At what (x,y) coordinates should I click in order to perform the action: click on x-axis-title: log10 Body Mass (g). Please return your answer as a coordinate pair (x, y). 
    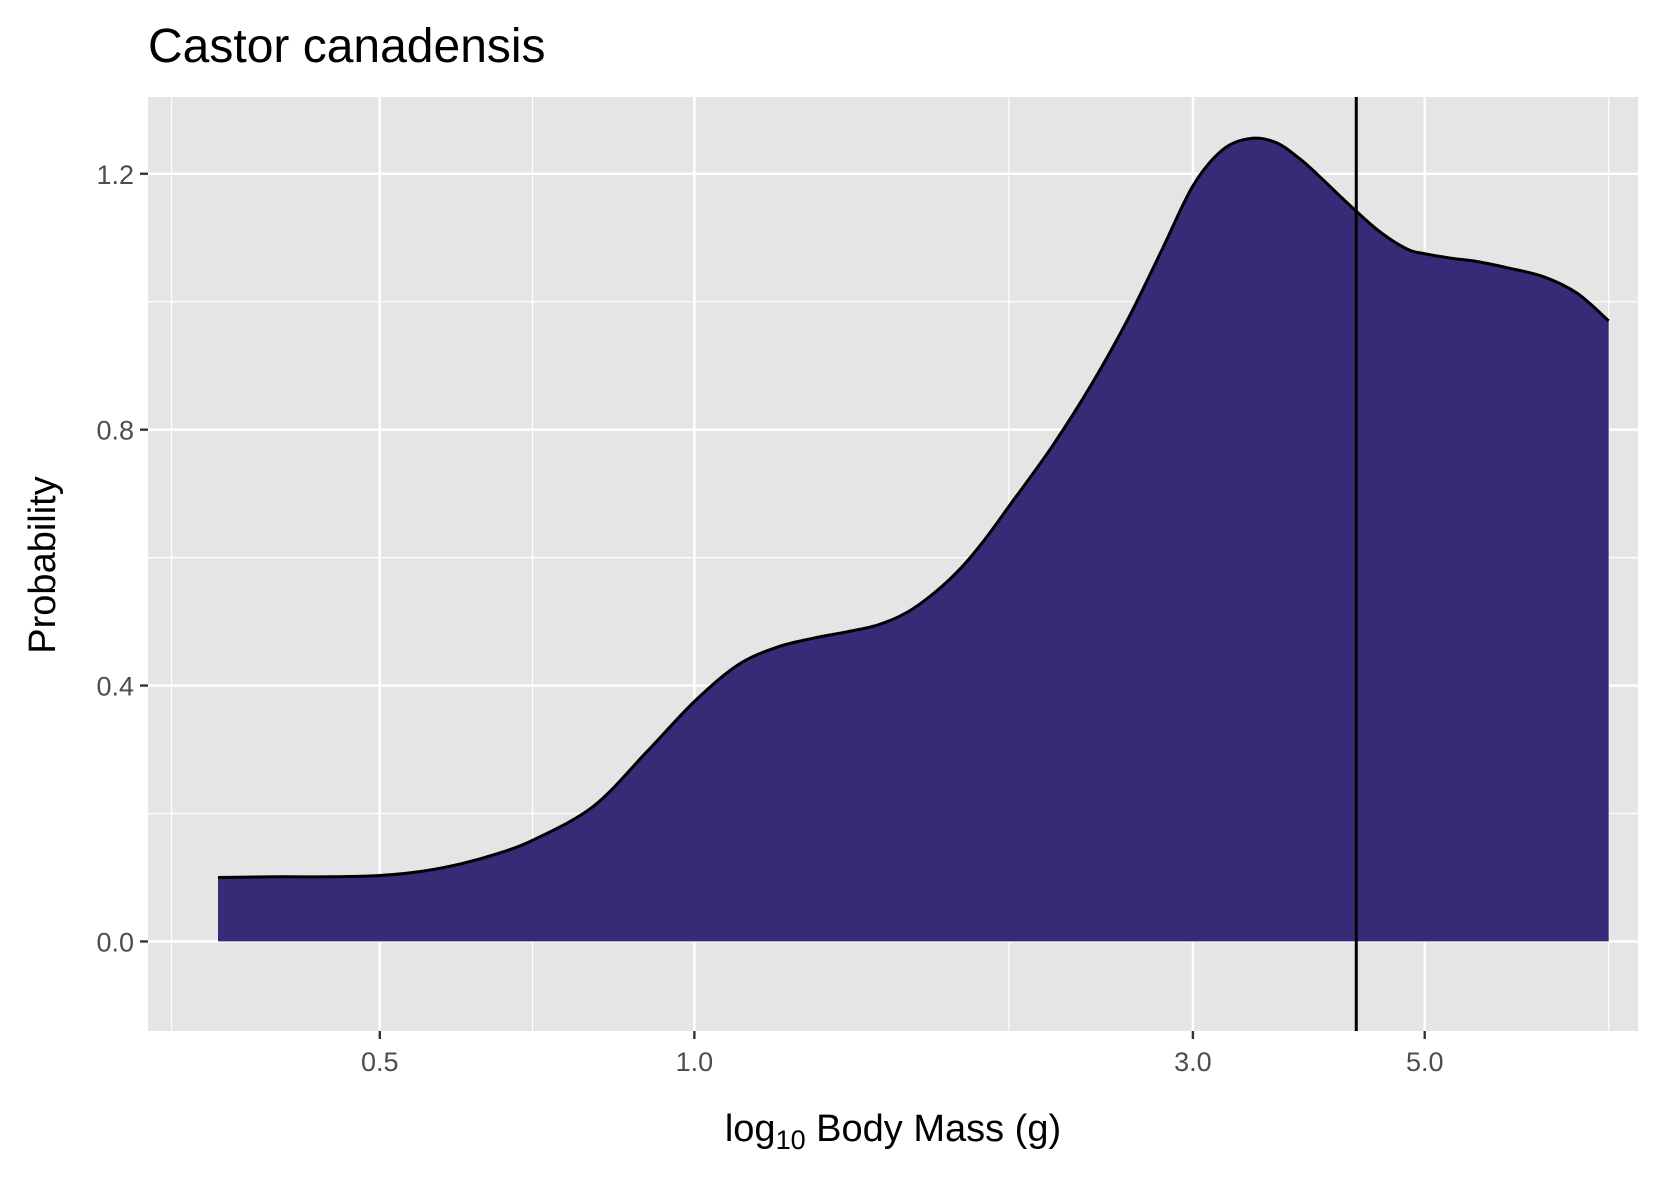
    Looking at the image, I should click on (893, 1131).